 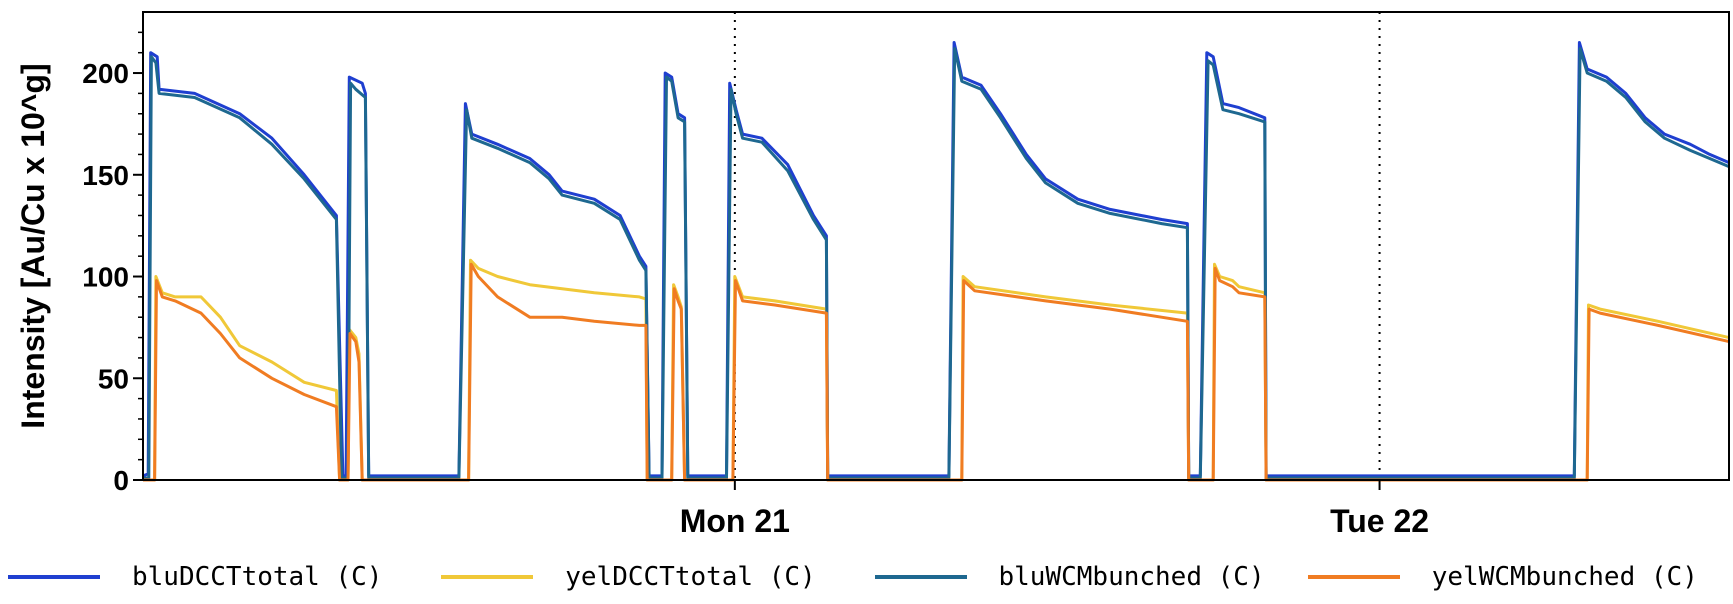 What do you see at coordinates (33, 245) in the screenshot?
I see `y-axis-title: Intensity [Au/Cu x 10^g]` at bounding box center [33, 245].